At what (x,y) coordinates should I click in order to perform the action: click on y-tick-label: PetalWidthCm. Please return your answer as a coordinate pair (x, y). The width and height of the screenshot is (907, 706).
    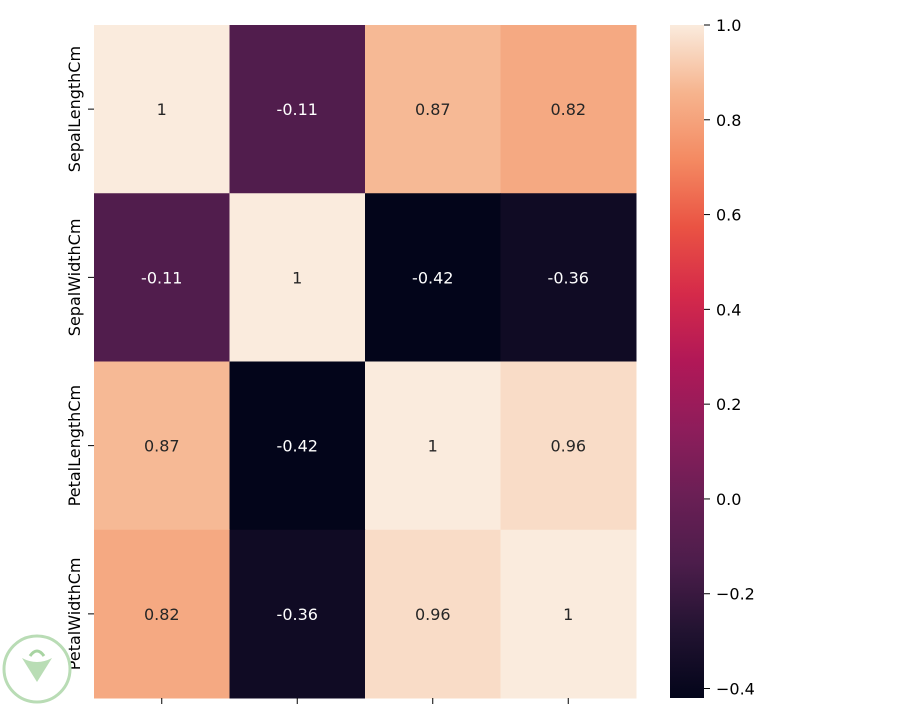
    Looking at the image, I should click on (74, 614).